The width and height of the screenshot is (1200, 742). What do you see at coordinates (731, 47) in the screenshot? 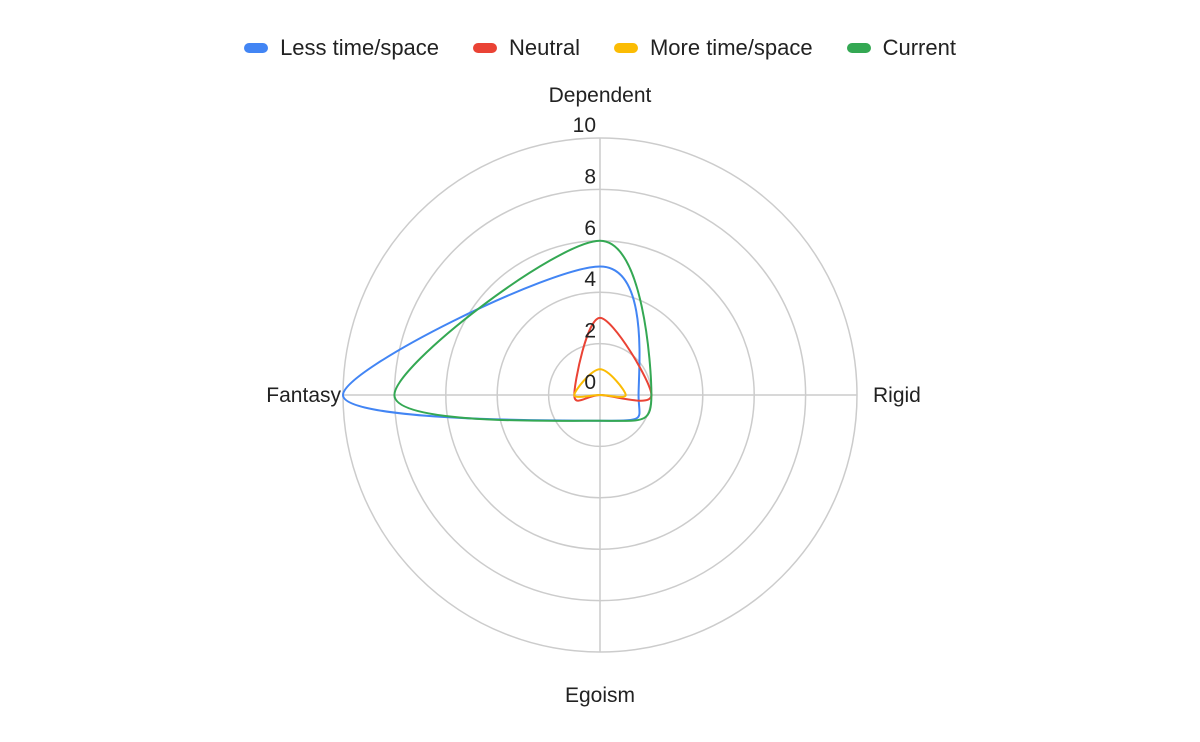
I see `legend-label: More time/space` at bounding box center [731, 47].